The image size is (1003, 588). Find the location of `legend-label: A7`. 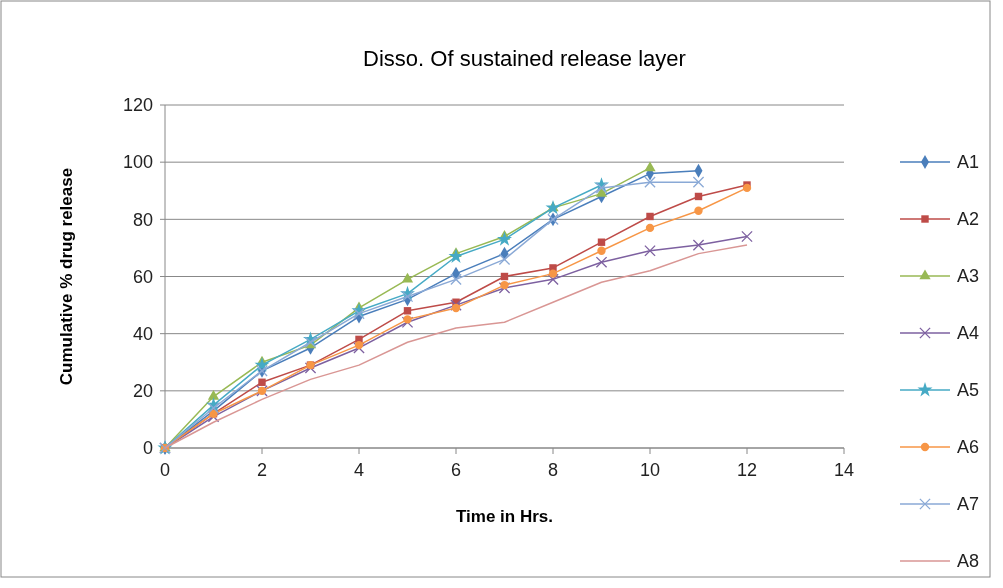

legend-label: A7 is located at coordinates (968, 504).